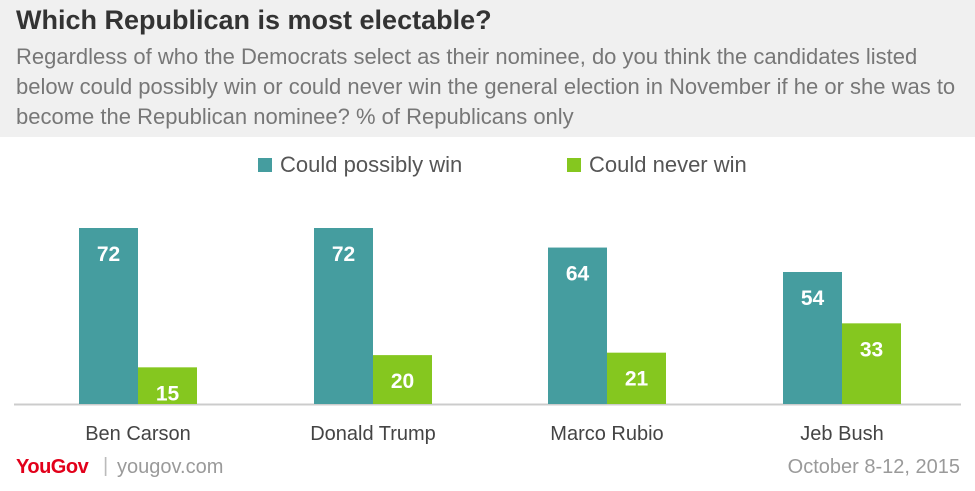 This screenshot has width=975, height=491. What do you see at coordinates (812, 338) in the screenshot?
I see `bar-jeb-bush-possibly` at bounding box center [812, 338].